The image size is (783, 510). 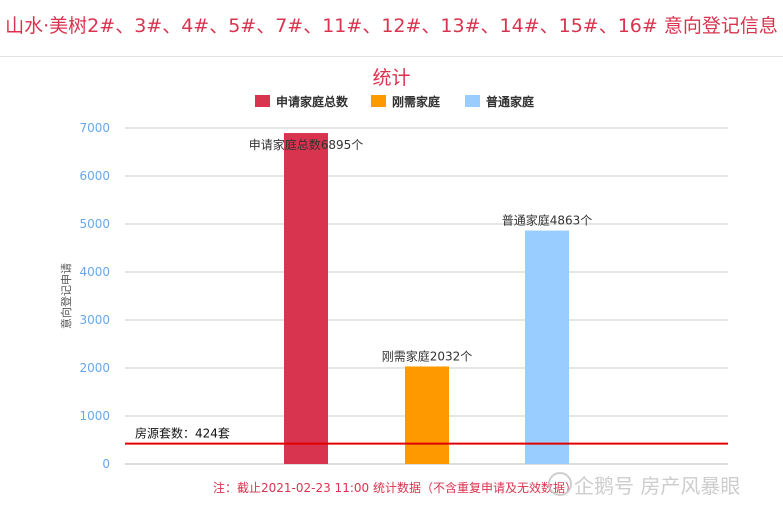 I want to click on watermark-text: 企鹅号 房产风暴眼, so click(x=657, y=486).